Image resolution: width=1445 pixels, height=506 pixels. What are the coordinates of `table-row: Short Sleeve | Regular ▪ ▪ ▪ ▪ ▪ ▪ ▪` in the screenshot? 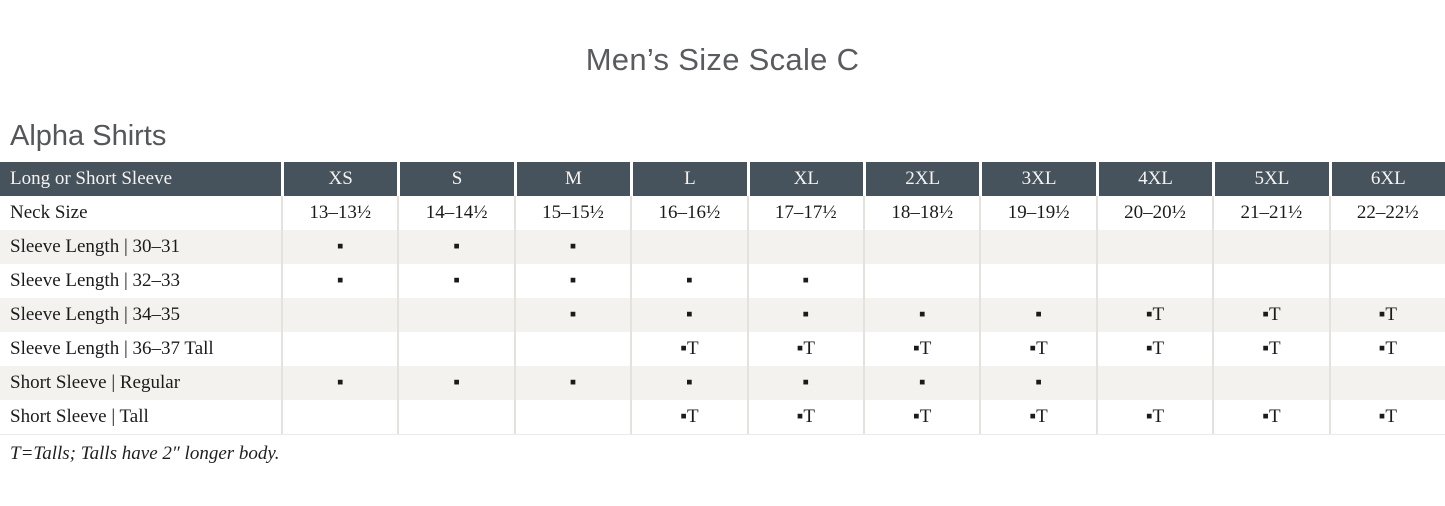 It's located at (722, 383).